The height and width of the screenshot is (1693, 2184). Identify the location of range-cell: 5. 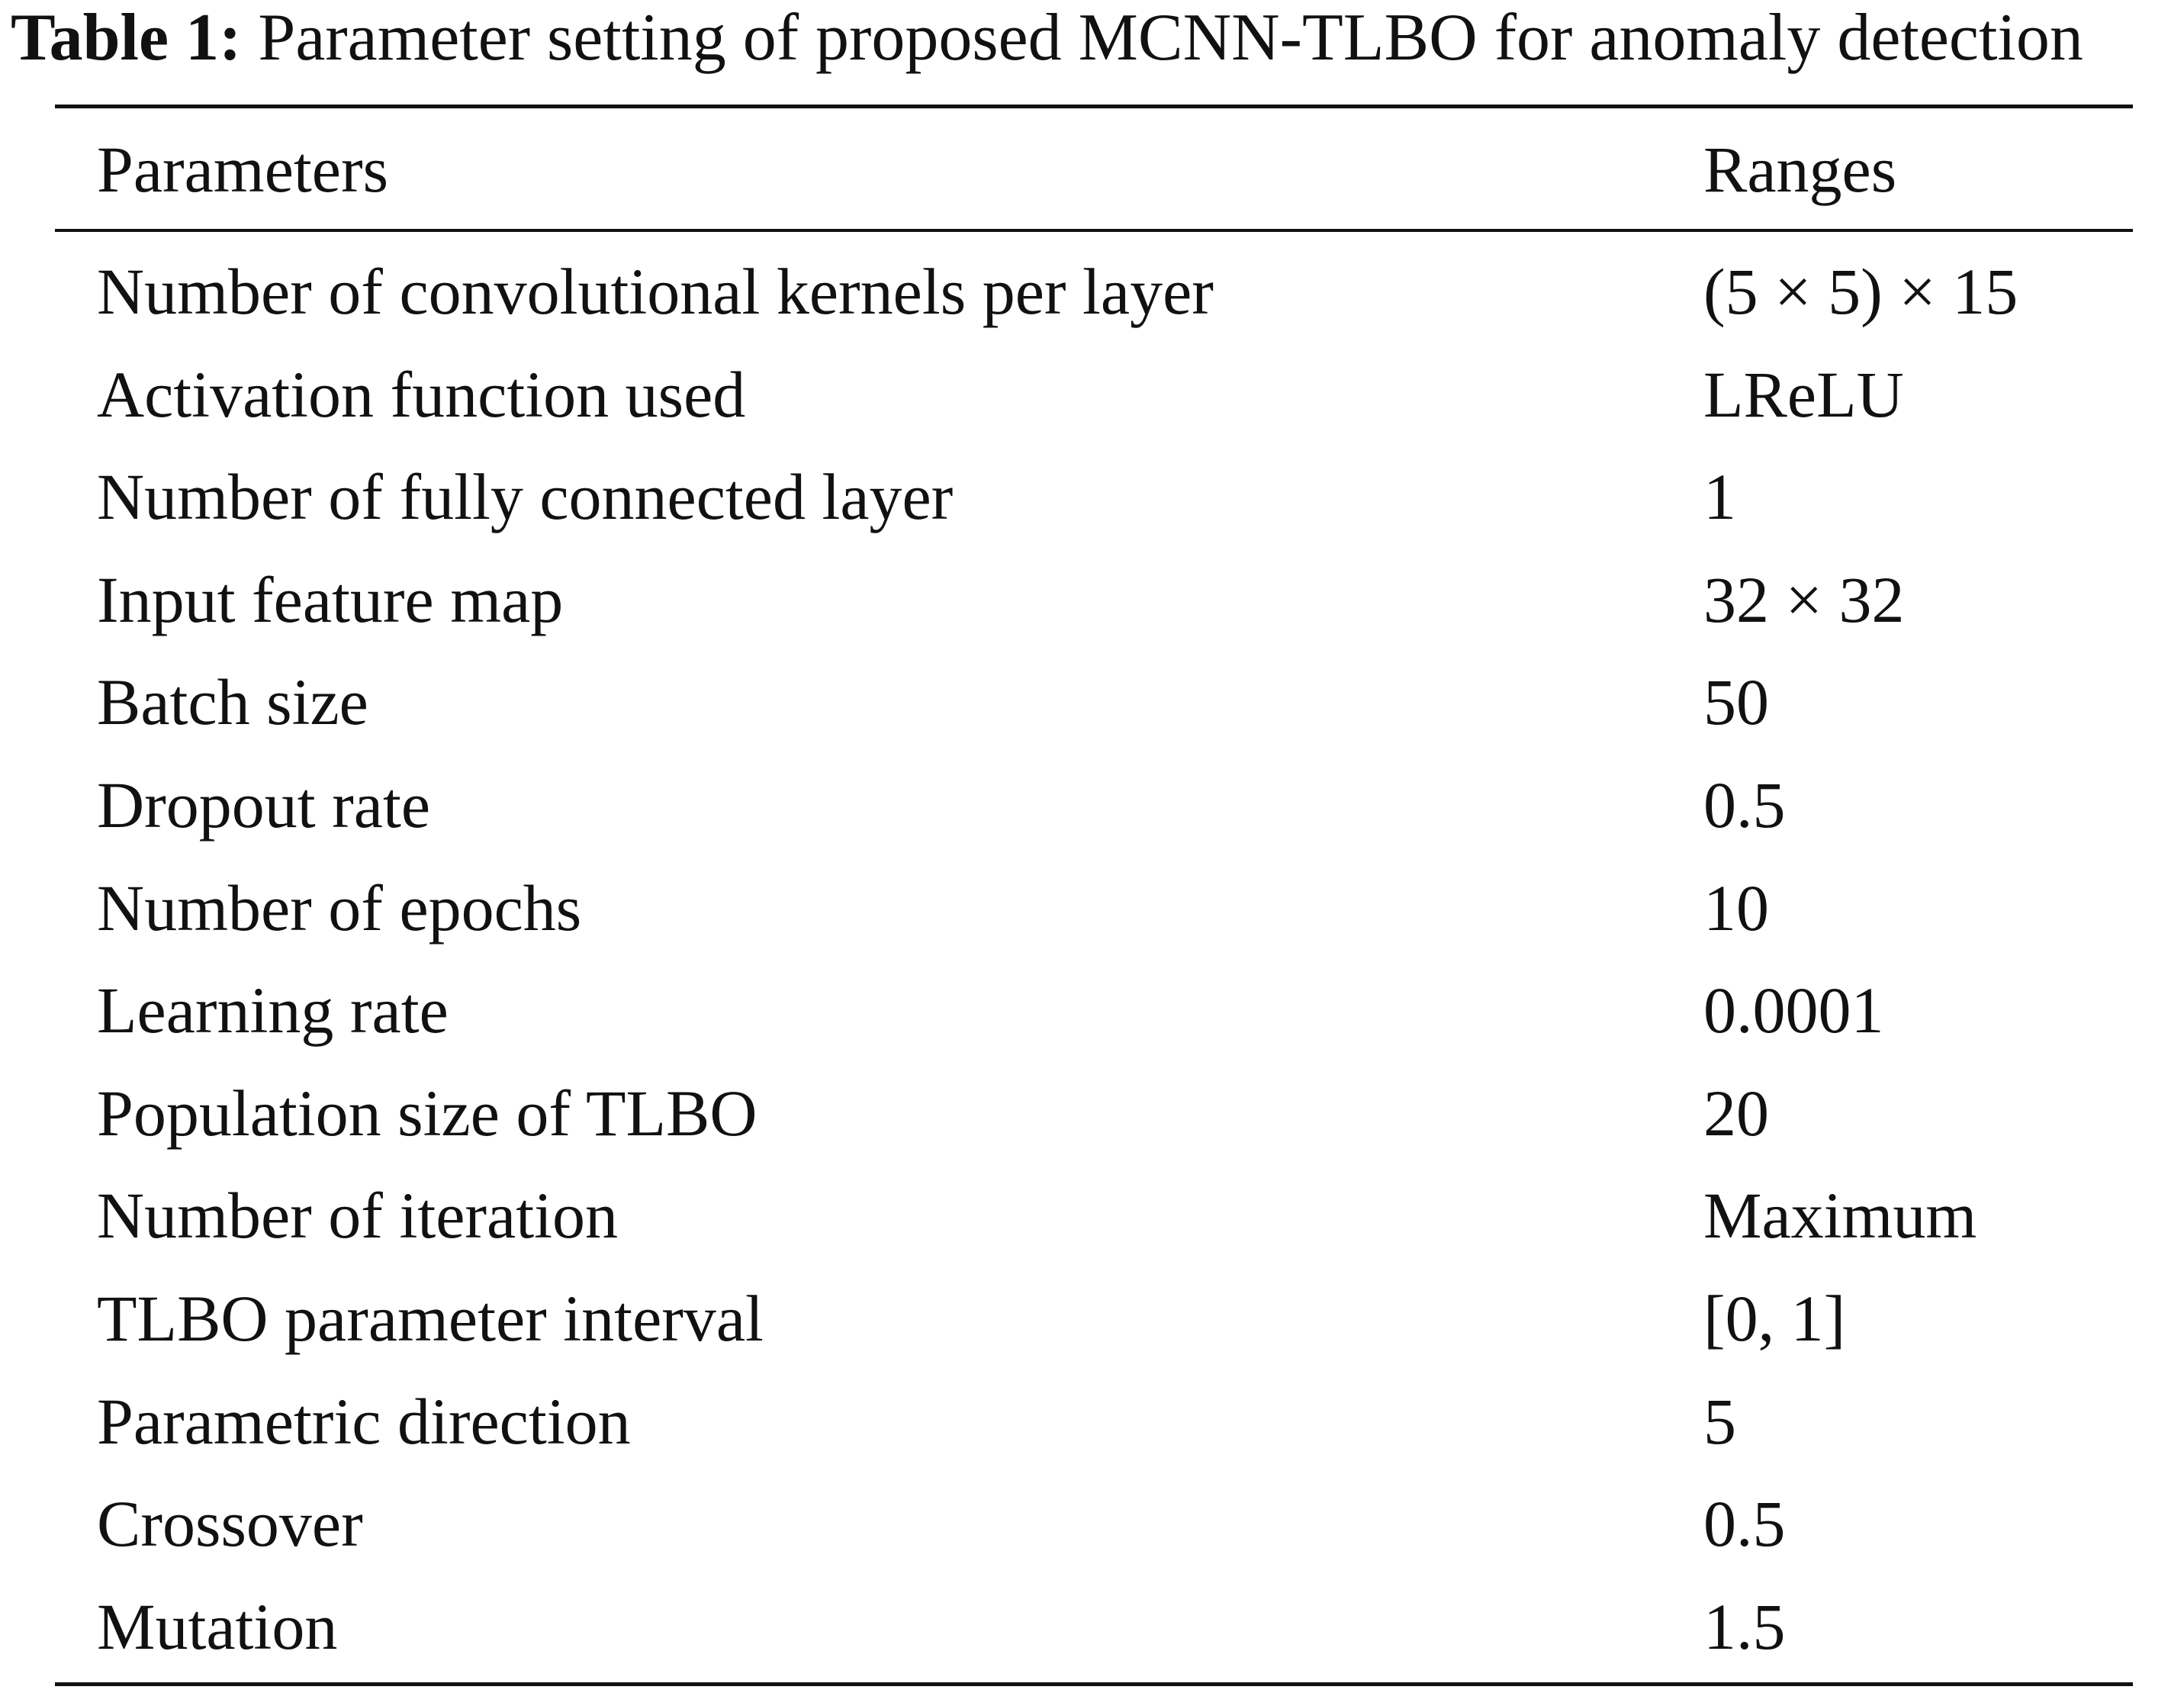
(1719, 1421).